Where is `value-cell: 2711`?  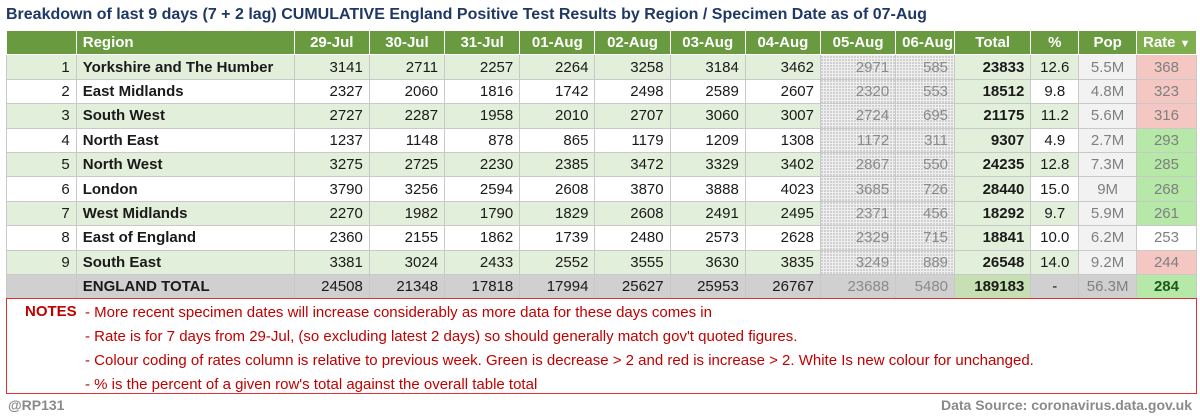
value-cell: 2711 is located at coordinates (407, 67).